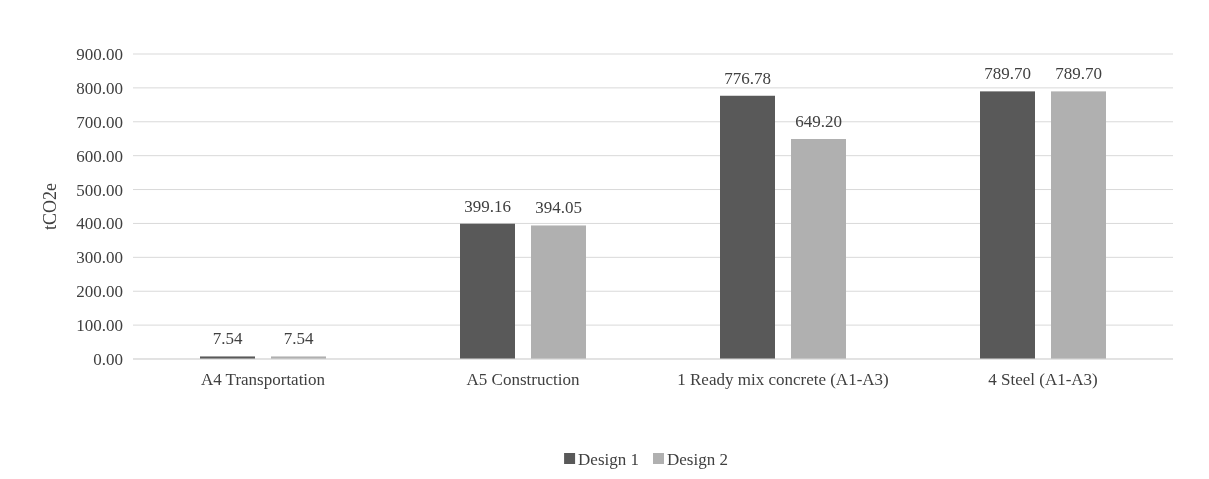 The height and width of the screenshot is (479, 1209). I want to click on y-tick-label: 200.00, so click(99, 292).